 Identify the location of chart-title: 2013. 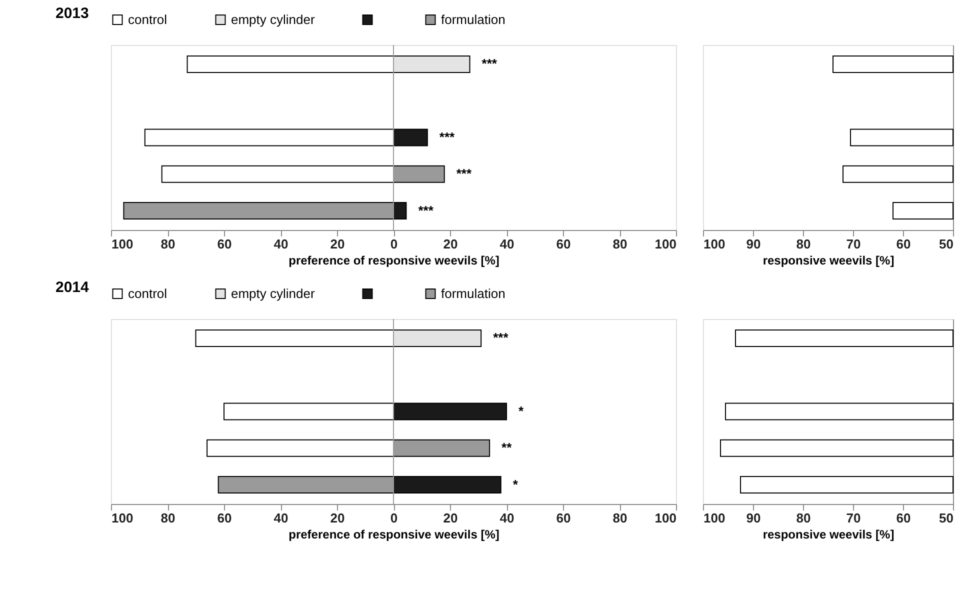
(72, 13).